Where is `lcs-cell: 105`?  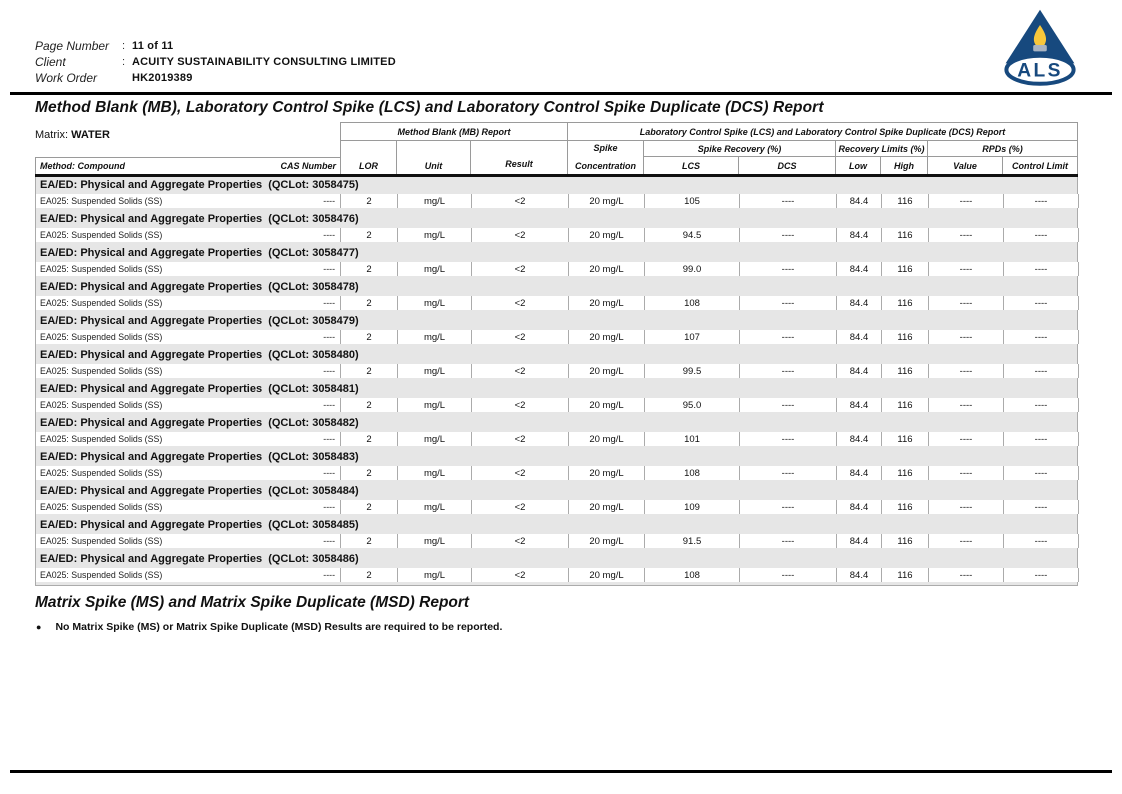
lcs-cell: 105 is located at coordinates (692, 201).